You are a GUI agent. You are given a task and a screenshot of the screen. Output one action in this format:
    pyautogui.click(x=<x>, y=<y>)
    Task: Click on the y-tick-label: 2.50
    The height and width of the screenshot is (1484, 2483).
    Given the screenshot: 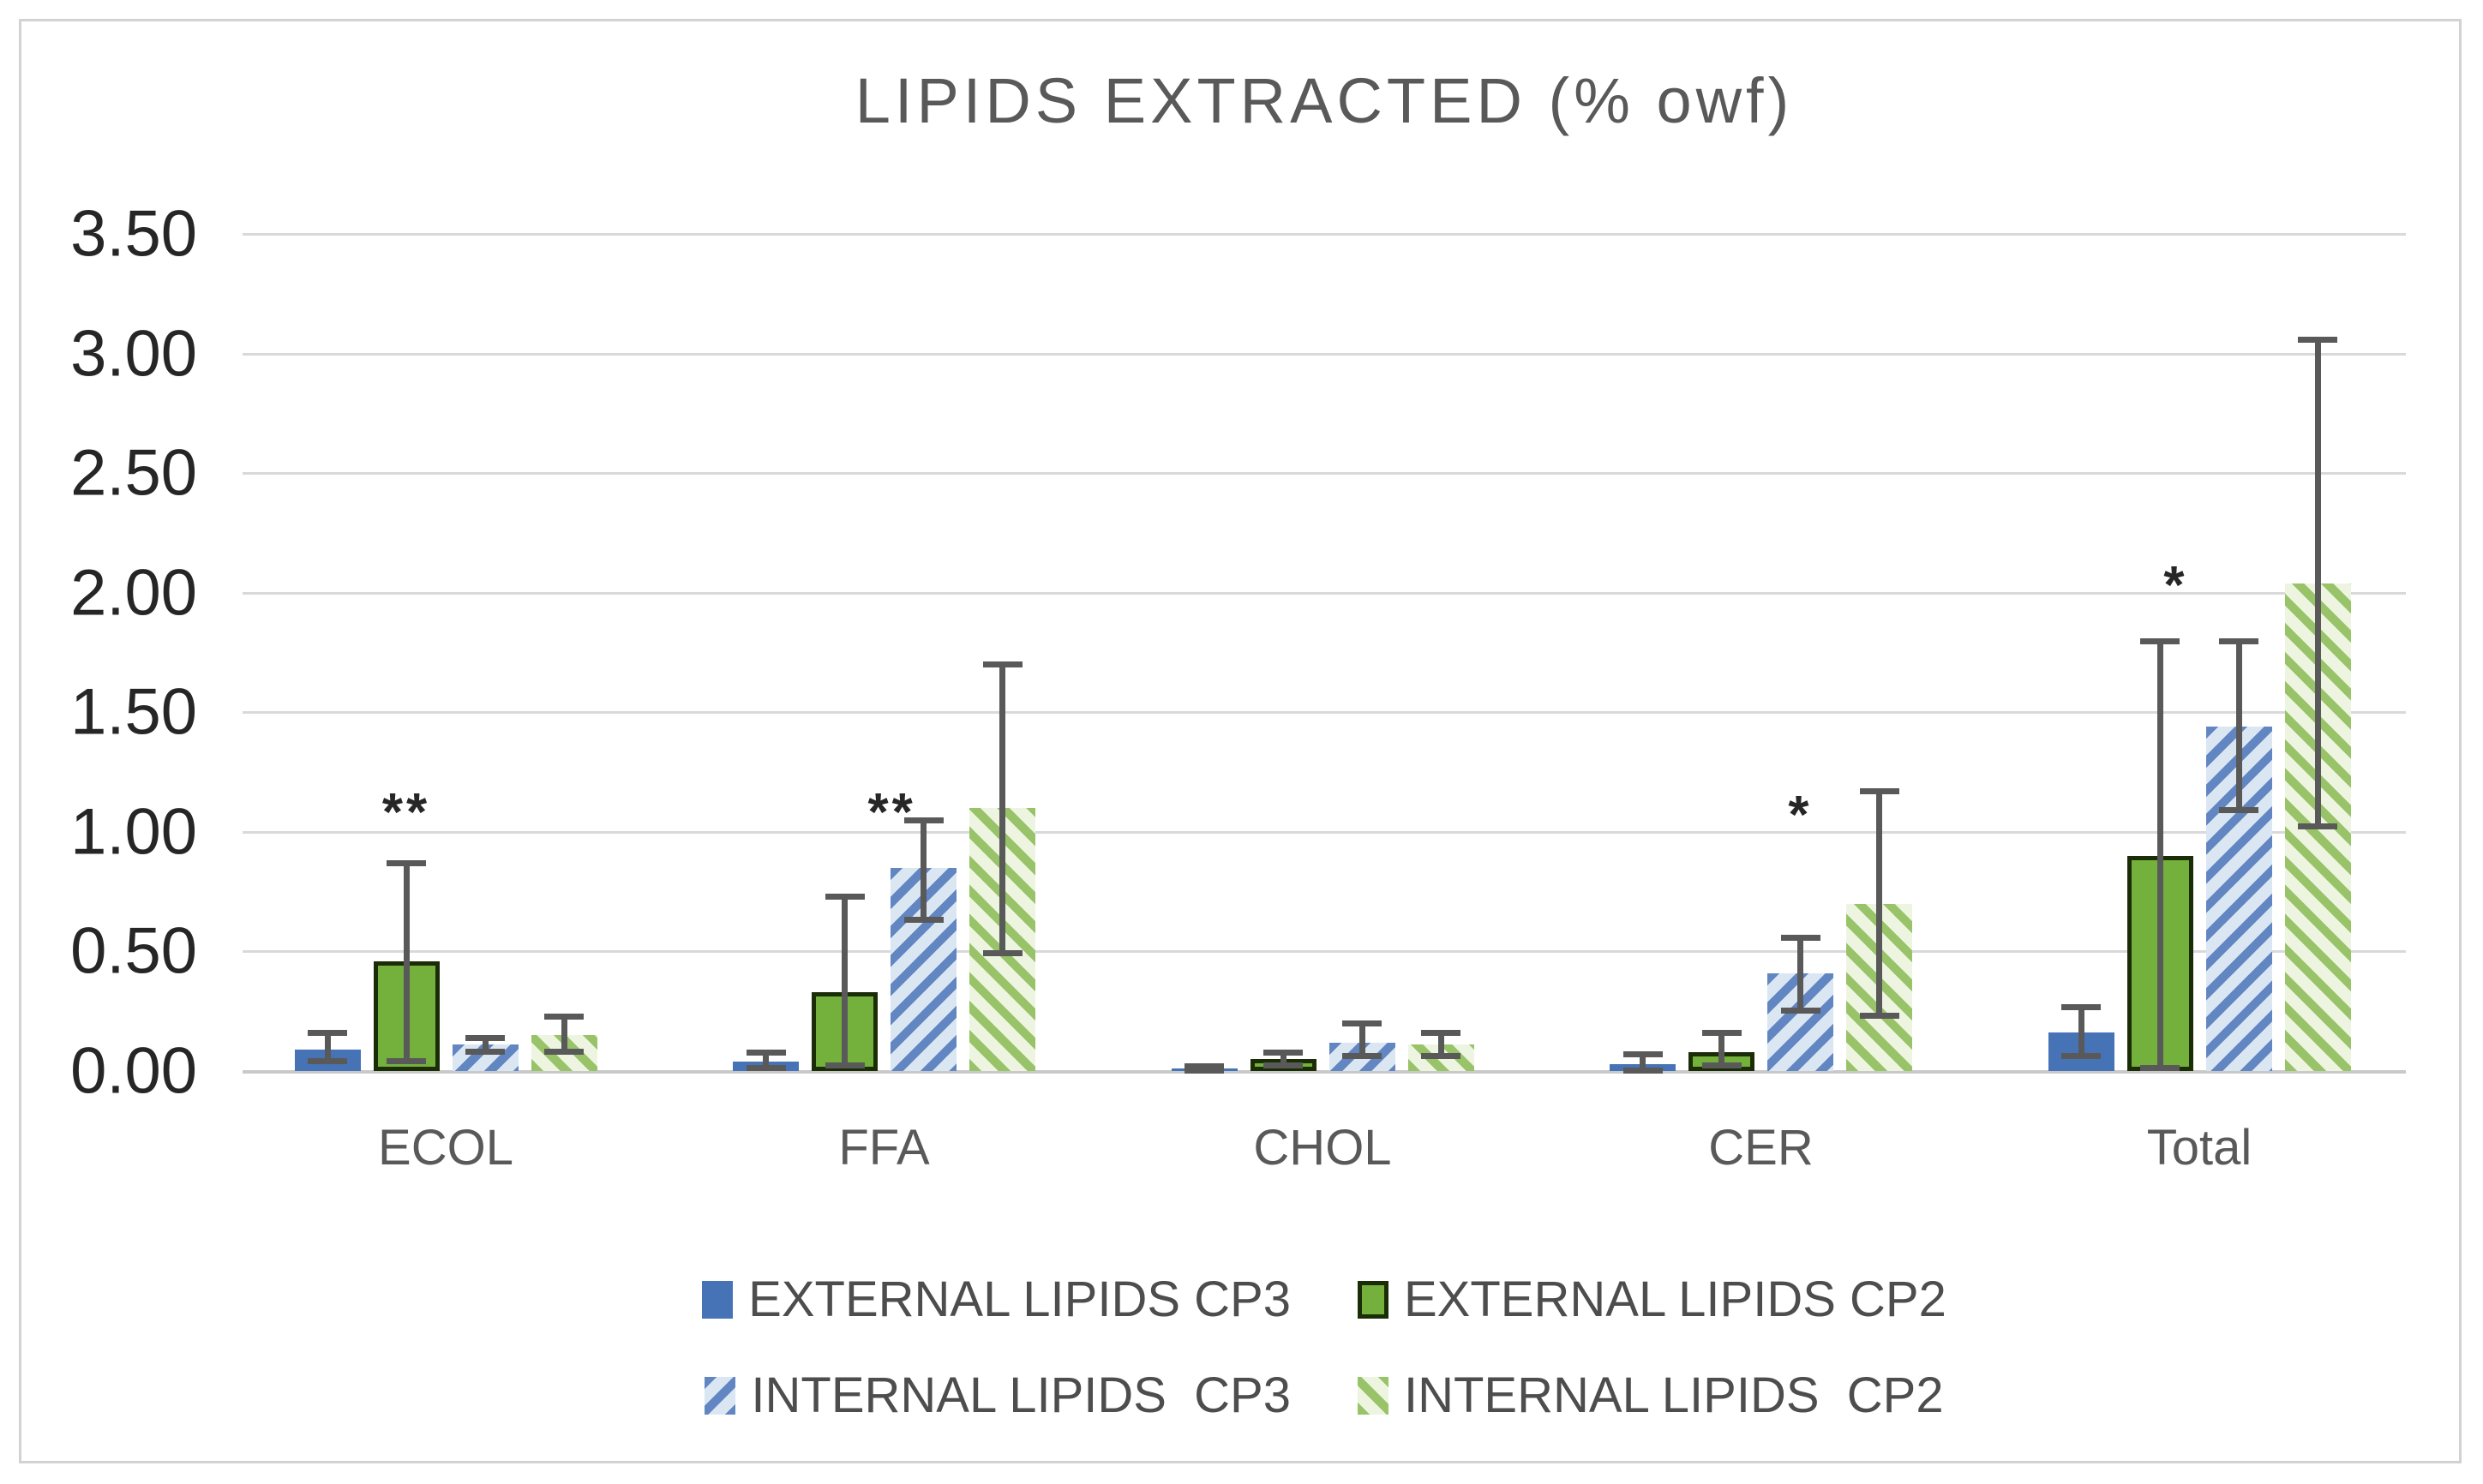 What is the action you would take?
    pyautogui.click(x=133, y=473)
    